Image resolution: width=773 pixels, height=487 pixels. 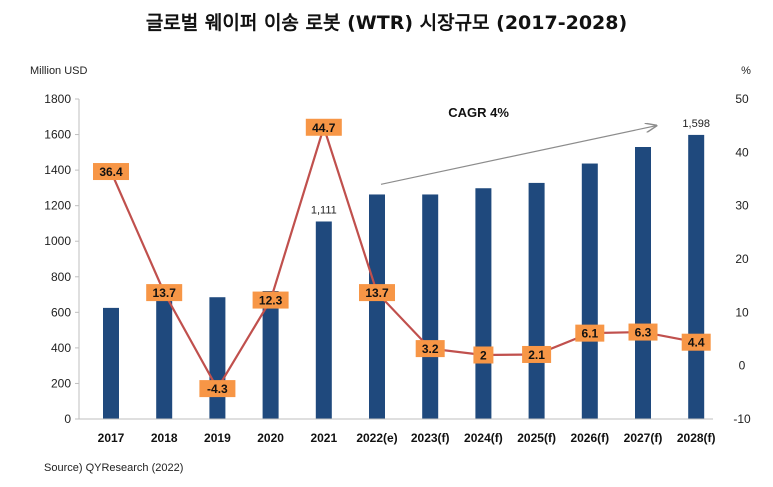 I want to click on x-tick-label: 2019, so click(x=217, y=438).